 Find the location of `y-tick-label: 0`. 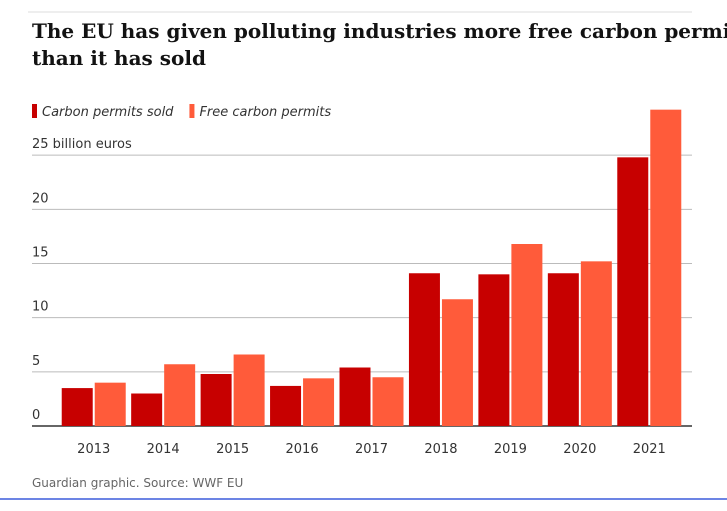

y-tick-label: 0 is located at coordinates (36, 415).